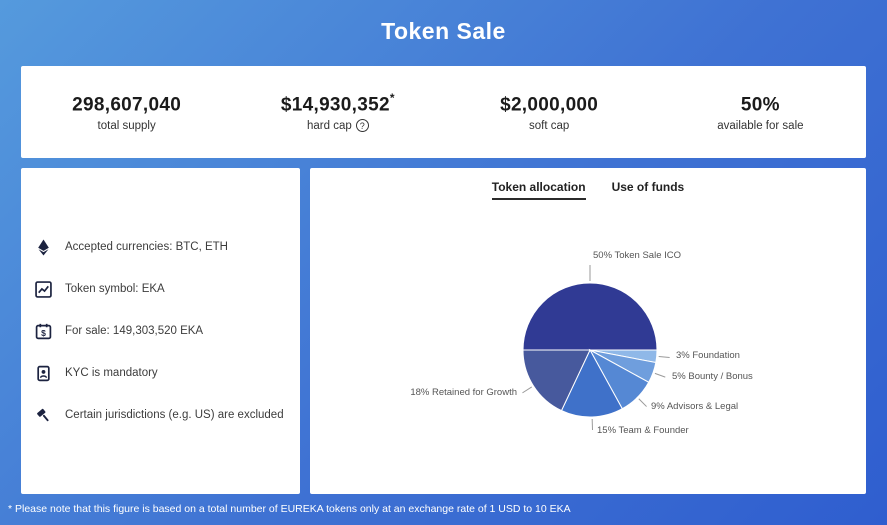  Describe the element at coordinates (549, 105) in the screenshot. I see `stat-value: $2,000,000` at that location.